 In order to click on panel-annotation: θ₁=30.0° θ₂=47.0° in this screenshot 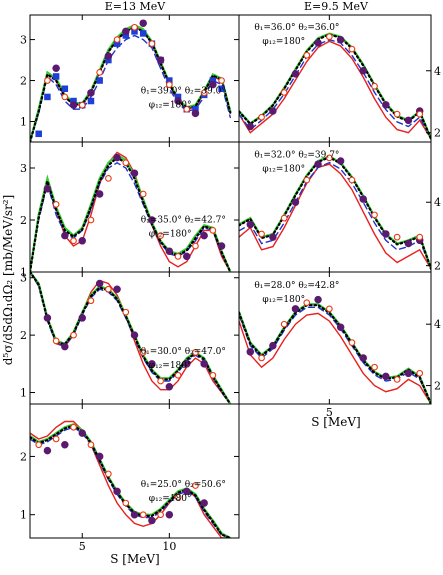, I will do `click(183, 352)`.